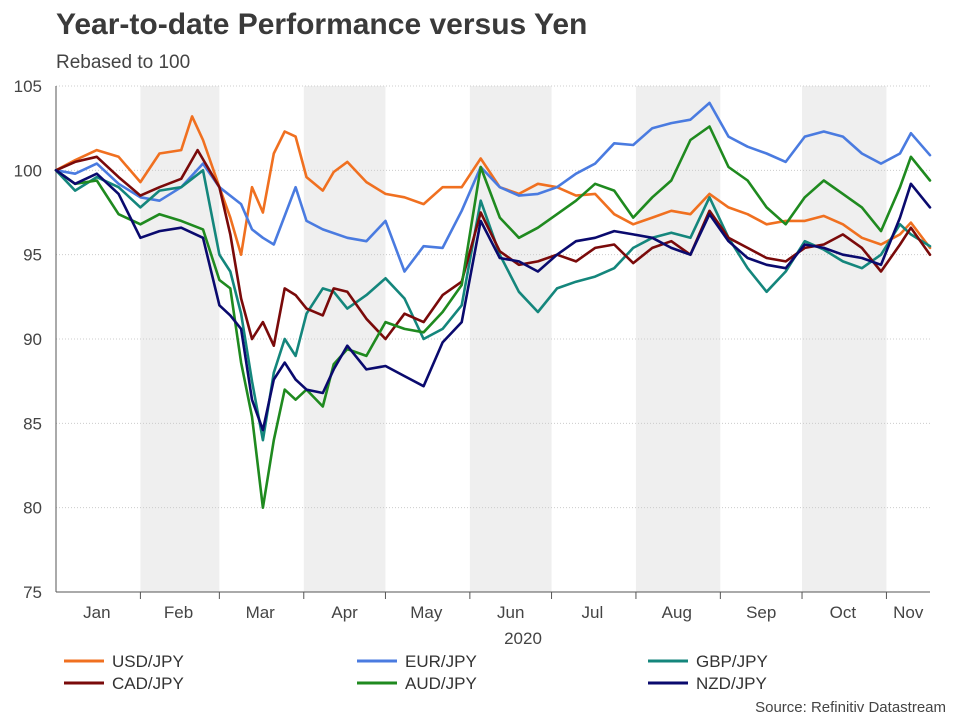 This screenshot has width=960, height=720. Describe the element at coordinates (731, 683) in the screenshot. I see `legend-label-nzd-jpy: NZD/JPY` at that location.